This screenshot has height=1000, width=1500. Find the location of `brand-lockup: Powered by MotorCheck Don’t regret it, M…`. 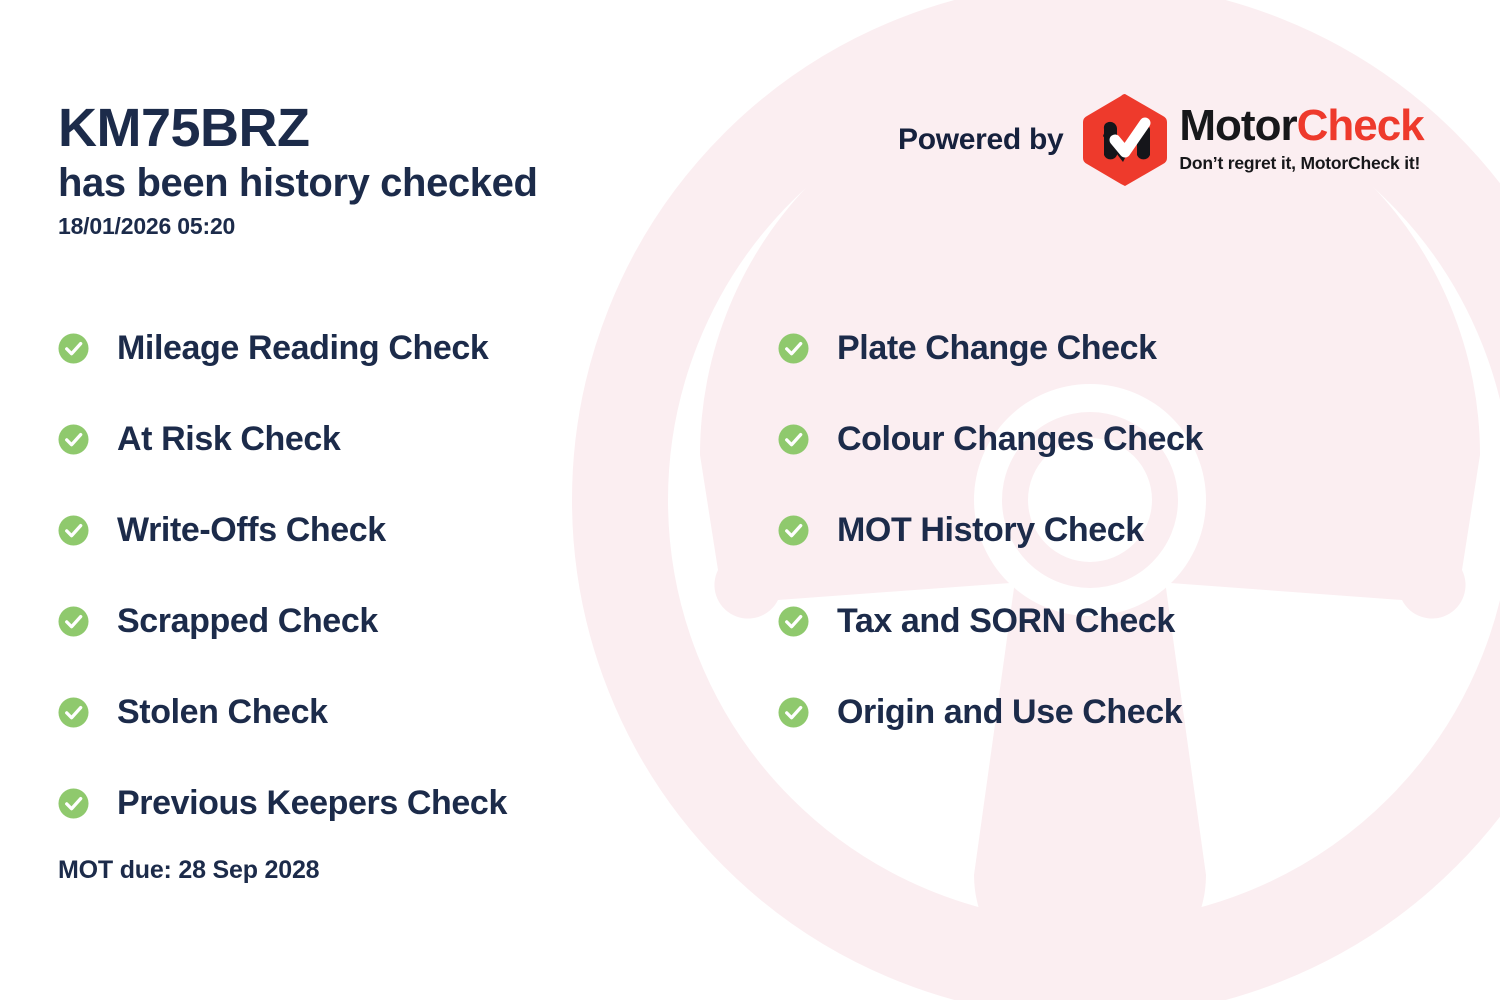

brand-lockup: Powered by MotorCheck Don’t regret it, M… is located at coordinates (1161, 140).